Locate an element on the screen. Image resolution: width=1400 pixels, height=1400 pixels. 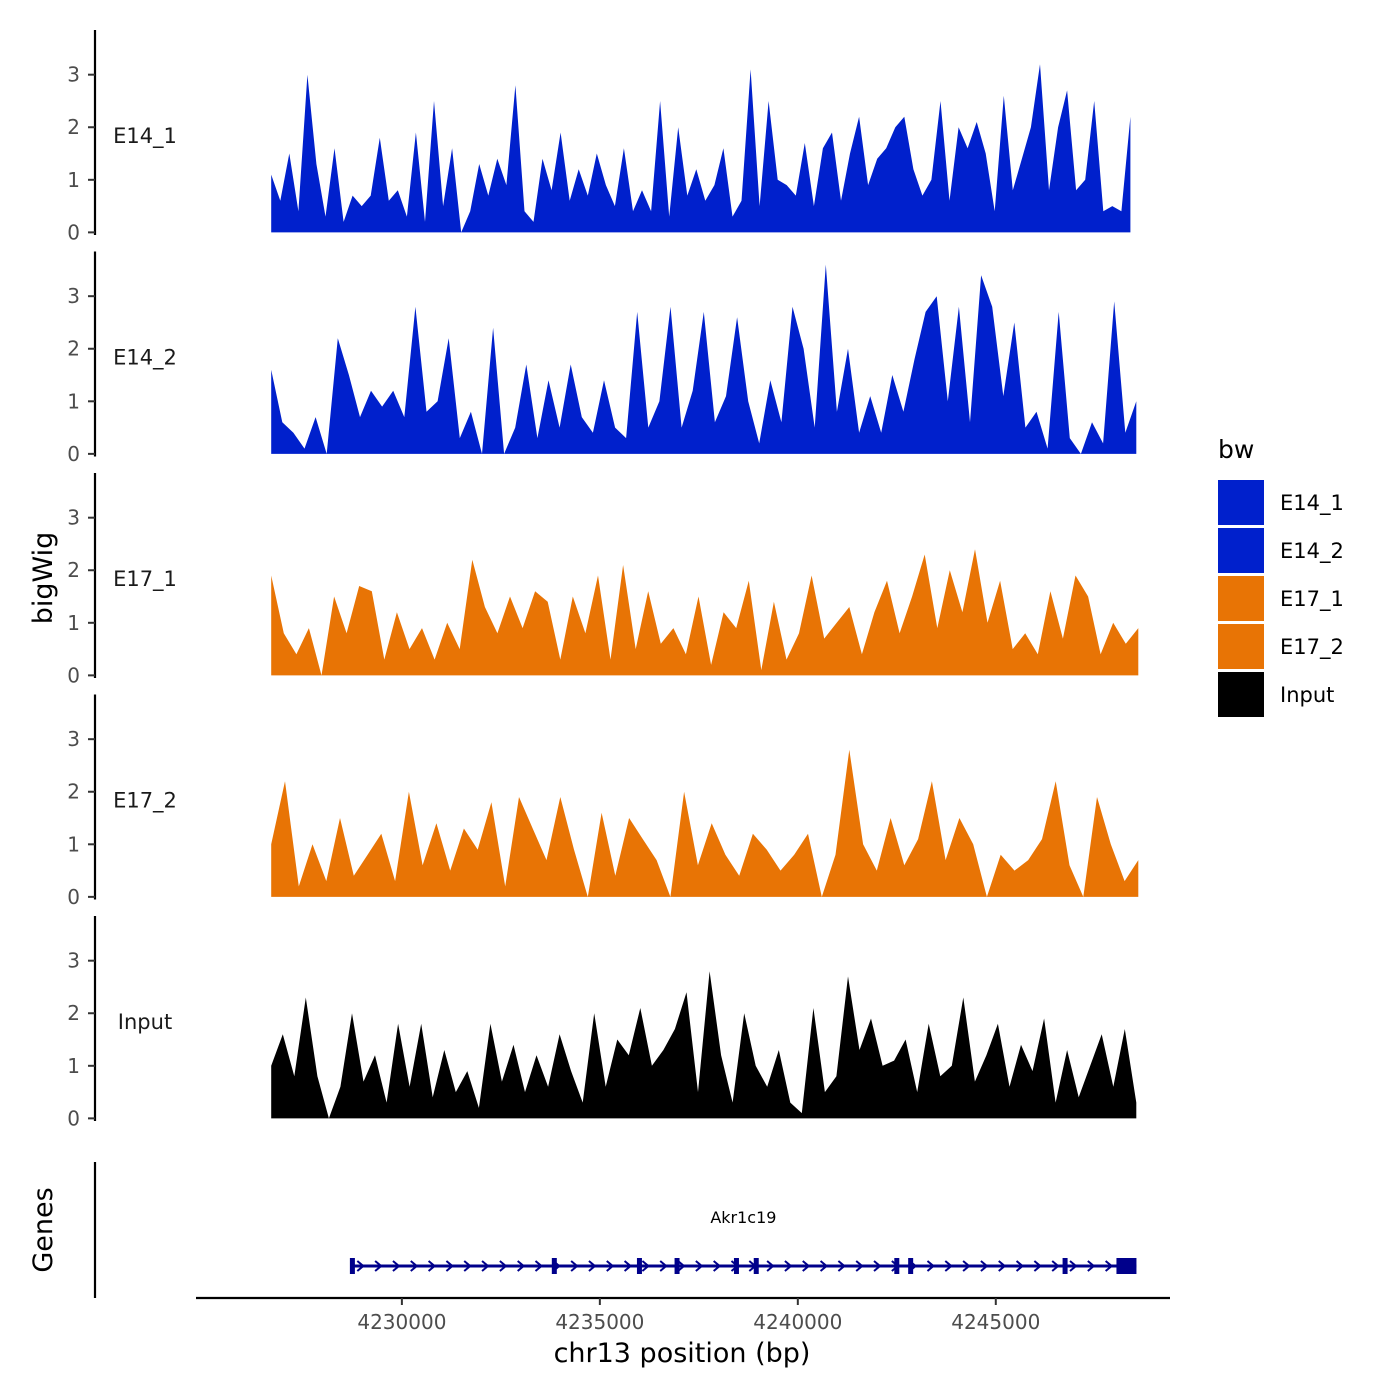
legend-key-Input is located at coordinates (1241, 694).